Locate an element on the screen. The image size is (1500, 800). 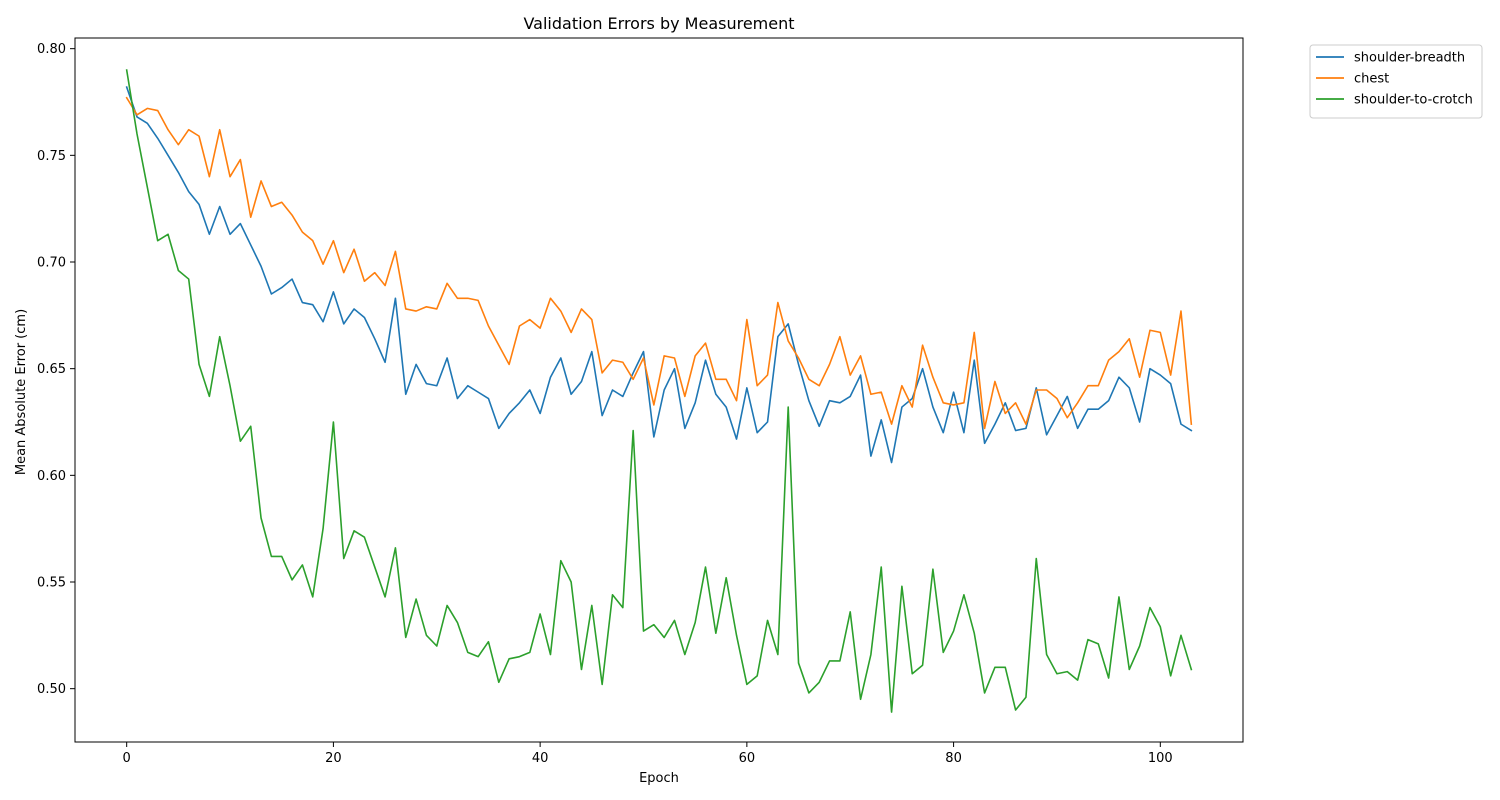
legend-label: shoulder-to-crotch is located at coordinates (1413, 100).